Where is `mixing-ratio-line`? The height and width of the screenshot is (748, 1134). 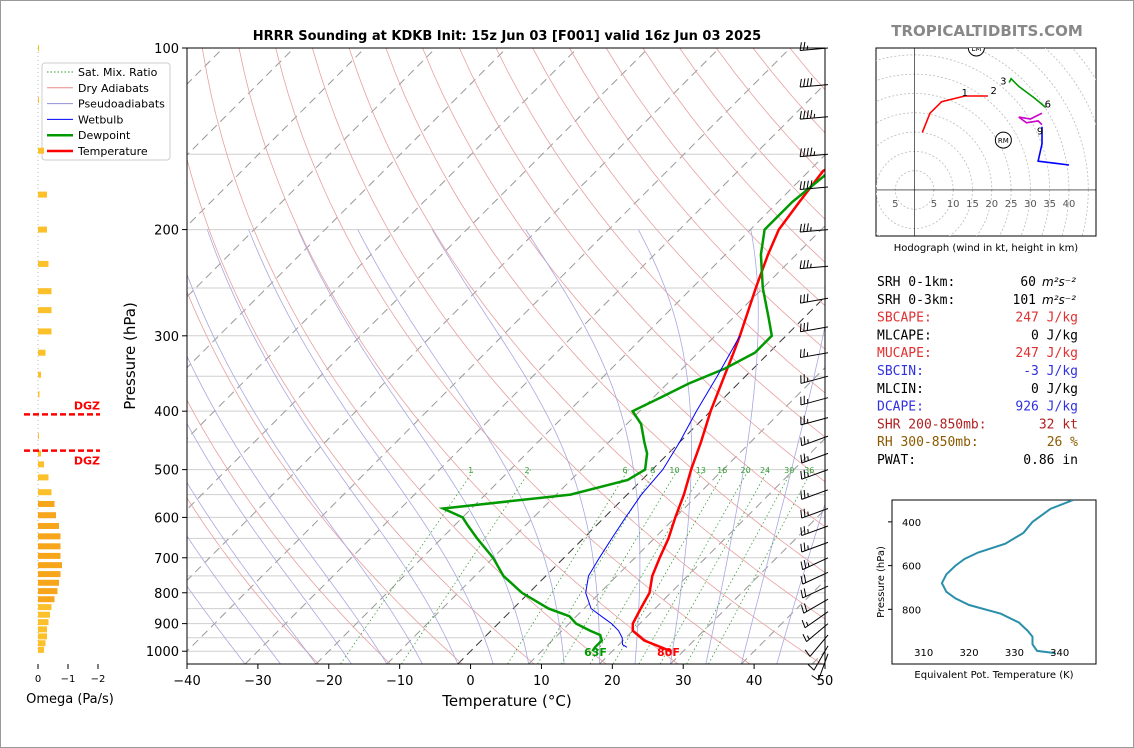 mixing-ratio-line is located at coordinates (714, 566).